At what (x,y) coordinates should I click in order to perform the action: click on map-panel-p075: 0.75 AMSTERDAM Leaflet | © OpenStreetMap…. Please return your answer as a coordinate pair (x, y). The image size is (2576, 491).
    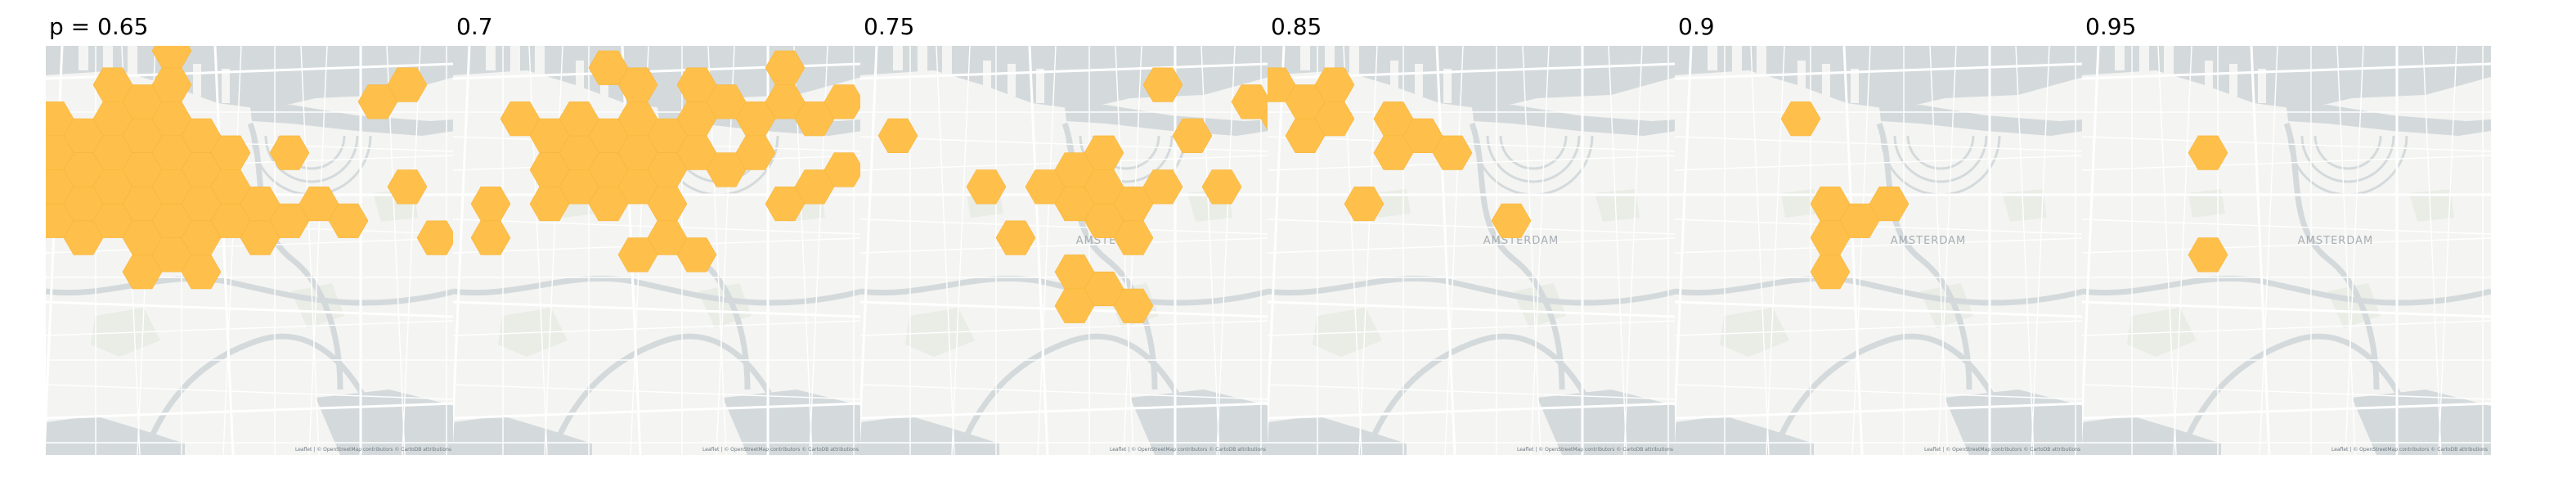
    Looking at the image, I should click on (1065, 229).